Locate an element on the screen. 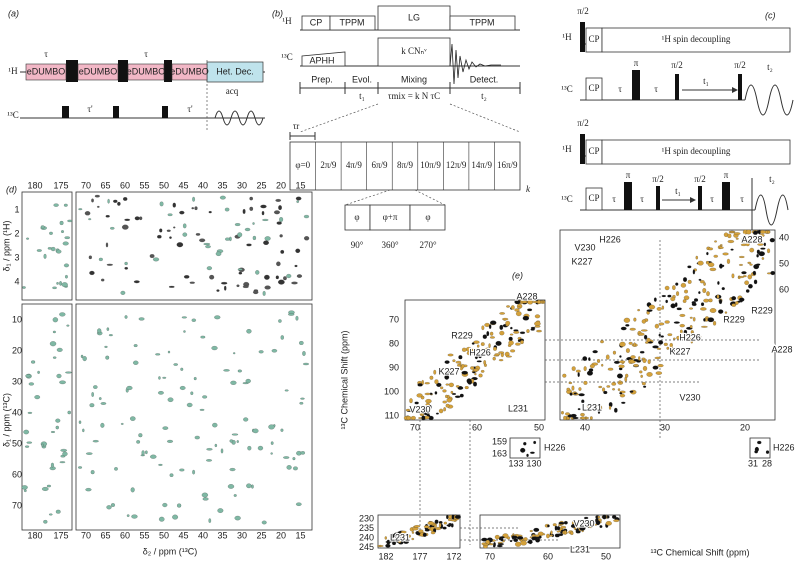 Image resolution: width=800 pixels, height=564 pixels. axis-label: δ₁ / ppm (¹³C) is located at coordinates (6, 420).